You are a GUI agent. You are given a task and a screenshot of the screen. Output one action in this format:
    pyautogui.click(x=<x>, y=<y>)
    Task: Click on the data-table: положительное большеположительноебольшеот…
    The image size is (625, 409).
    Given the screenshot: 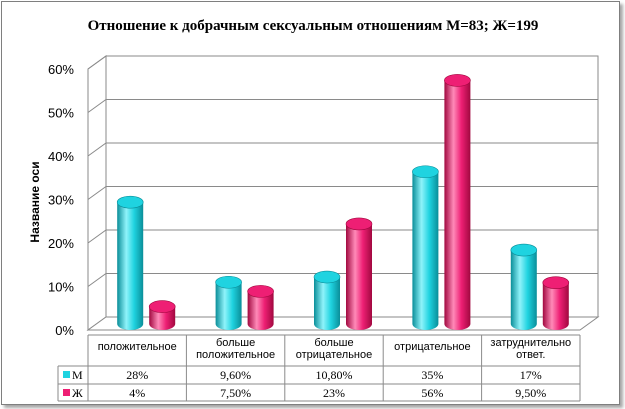 What is the action you would take?
    pyautogui.click(x=319, y=368)
    